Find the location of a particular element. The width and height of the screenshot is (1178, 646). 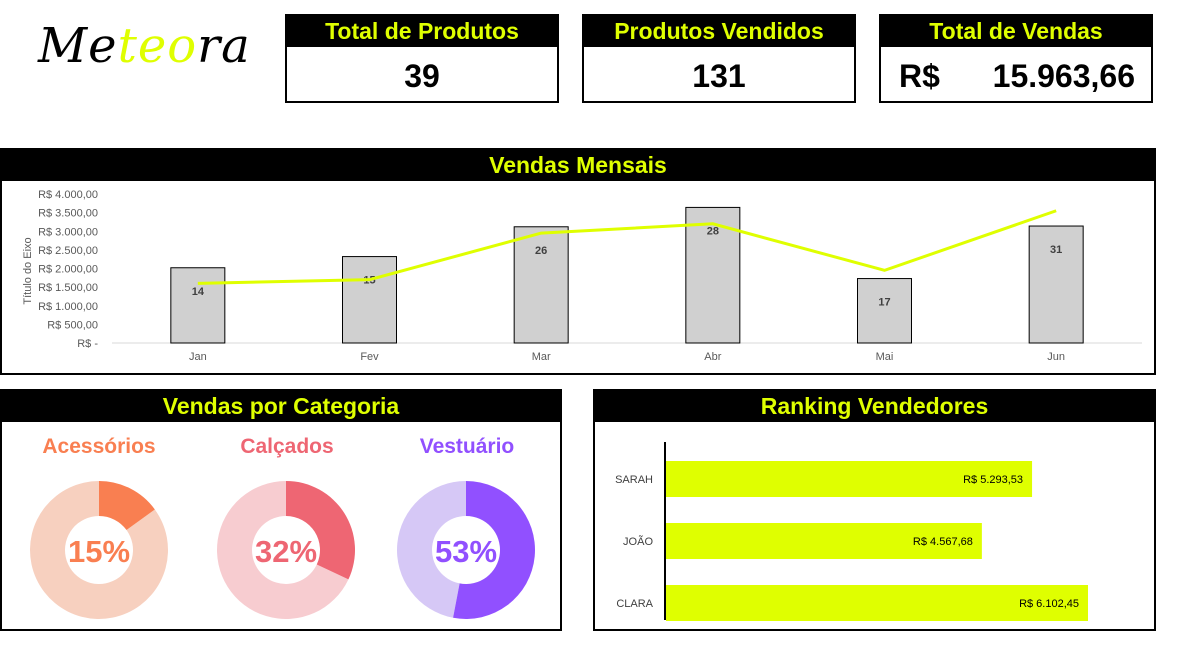

donut-remainder-acessorios is located at coordinates (99, 550).